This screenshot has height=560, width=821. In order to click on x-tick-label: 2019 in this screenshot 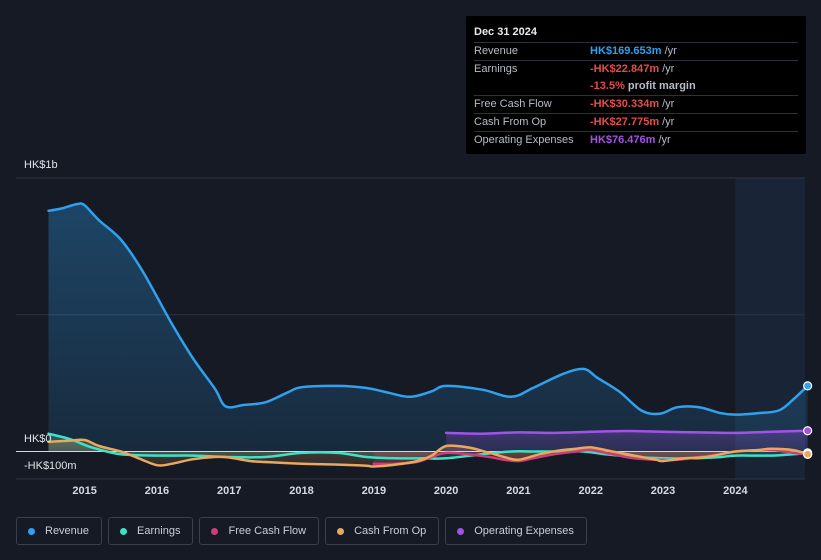, I will do `click(374, 491)`.